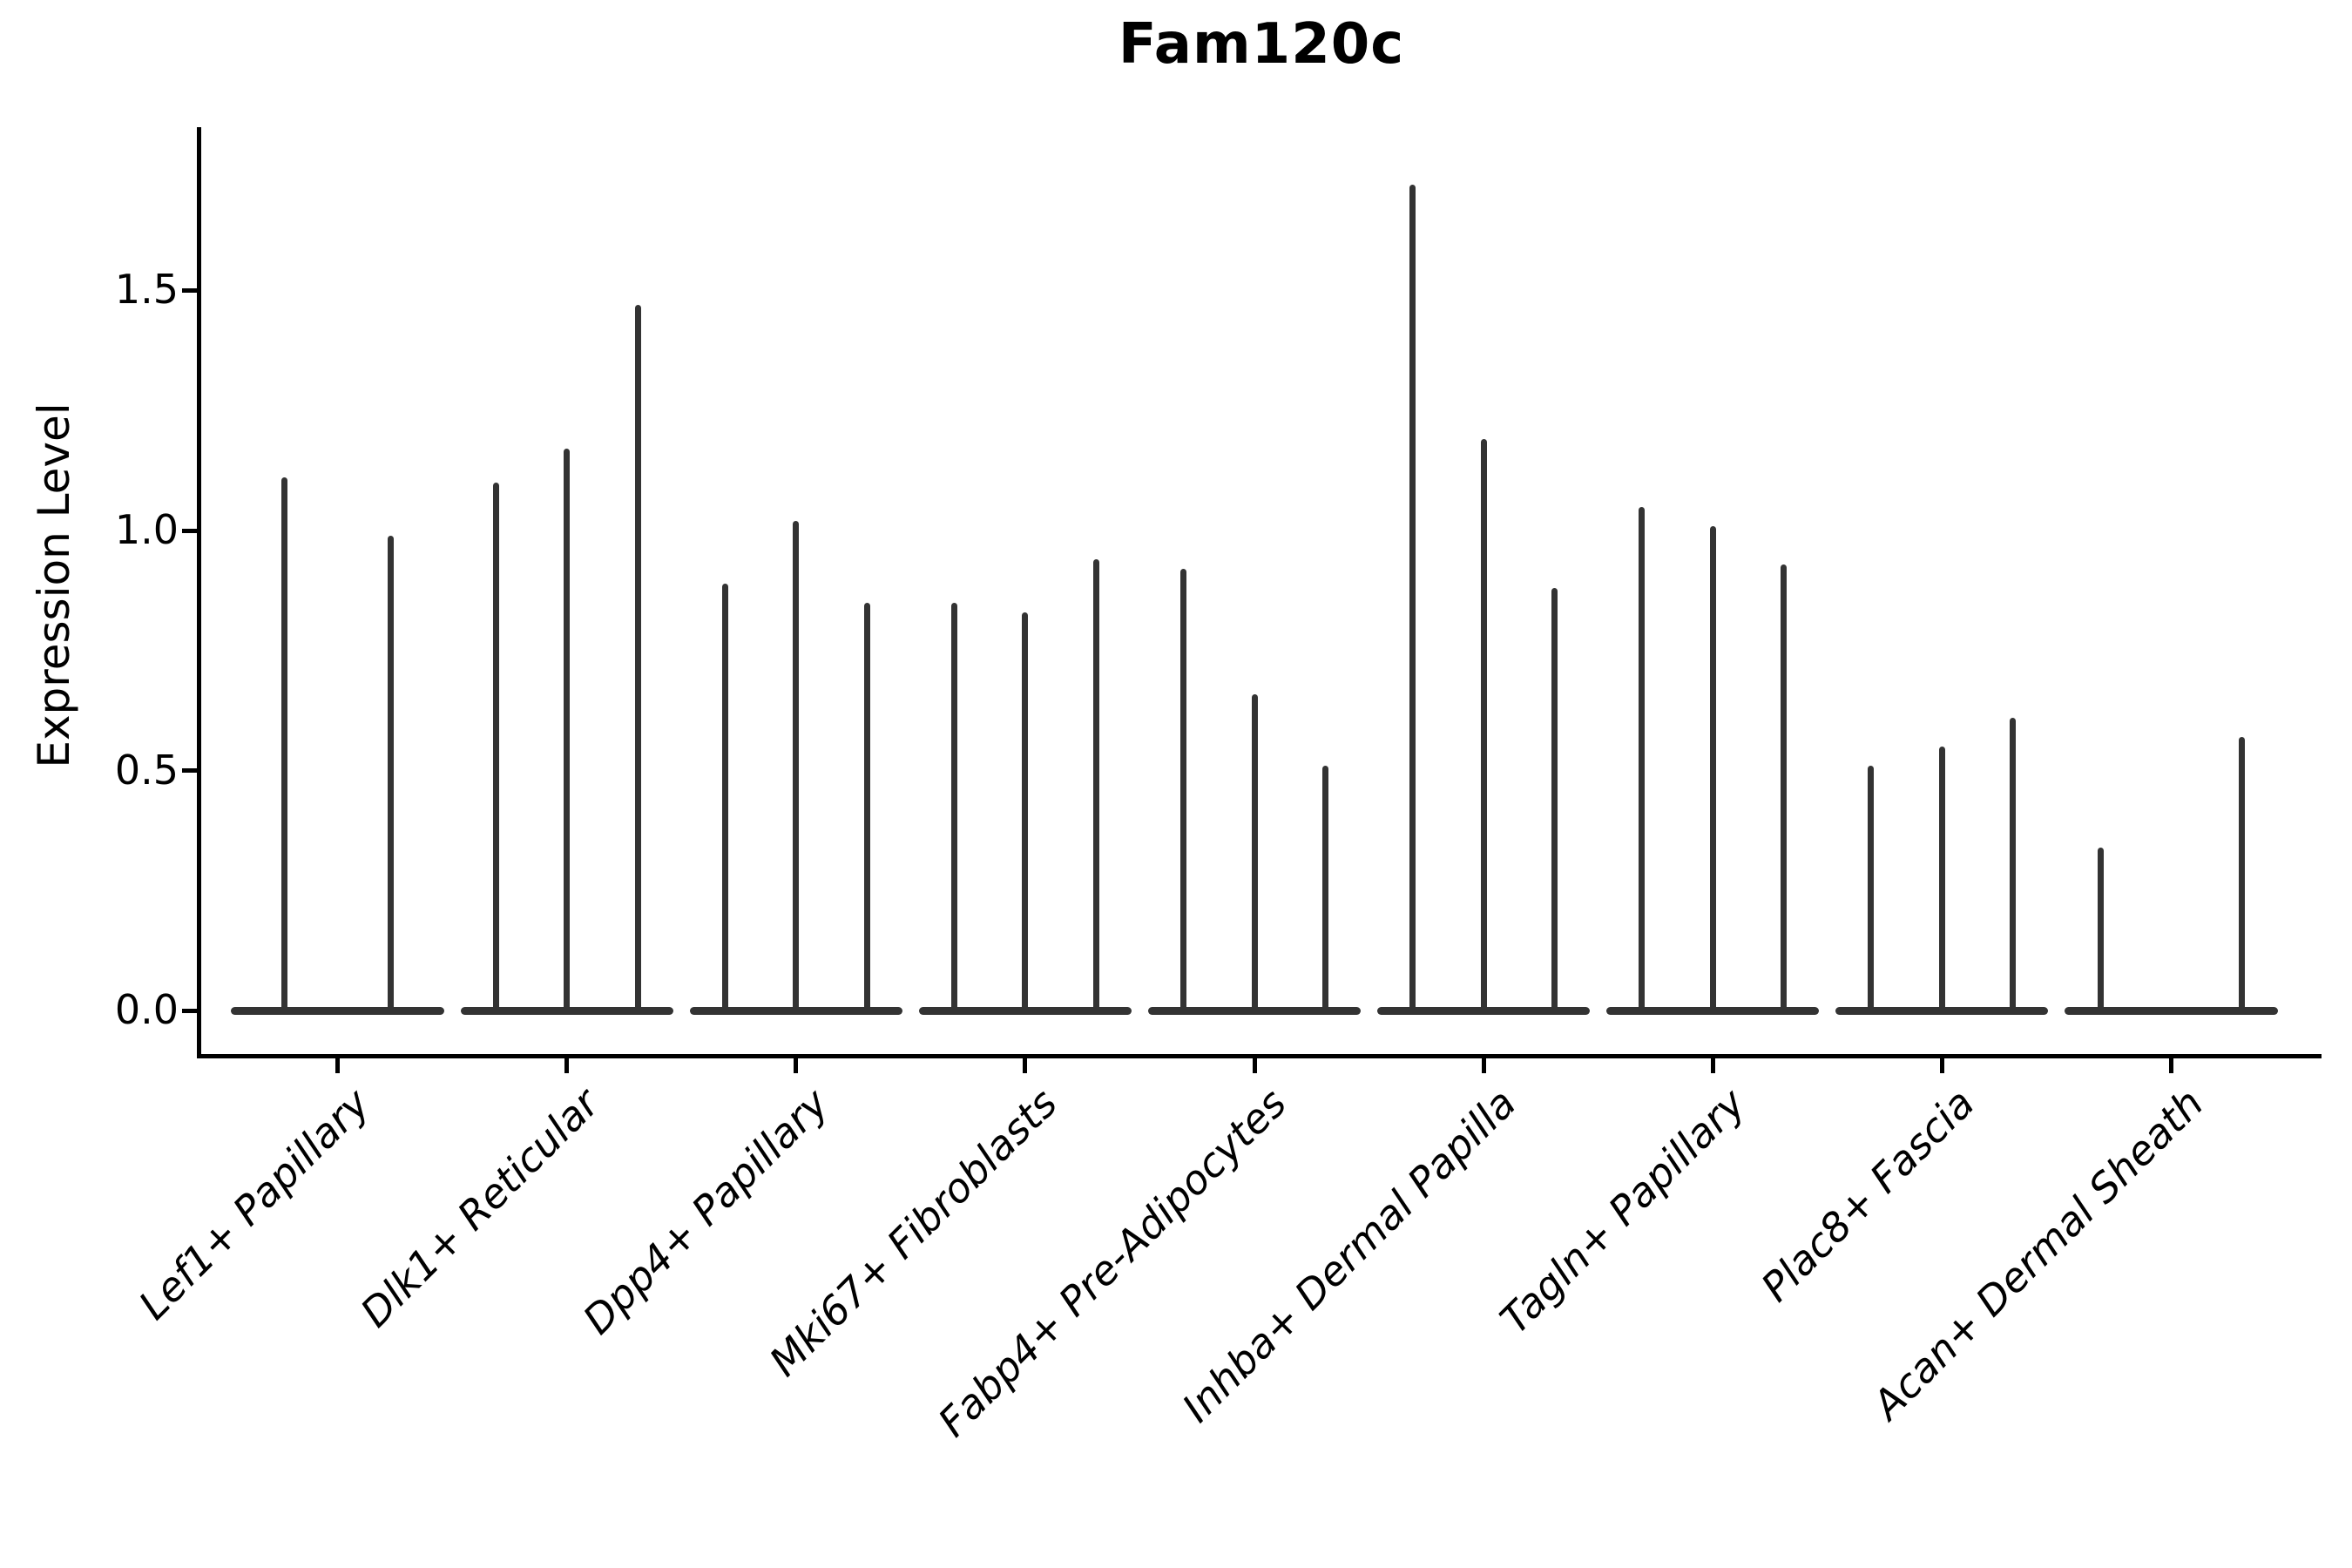 The width and height of the screenshot is (2352, 1568). What do you see at coordinates (254, 1204) in the screenshot?
I see `x-tick-label: Lef1+ Papillary` at bounding box center [254, 1204].